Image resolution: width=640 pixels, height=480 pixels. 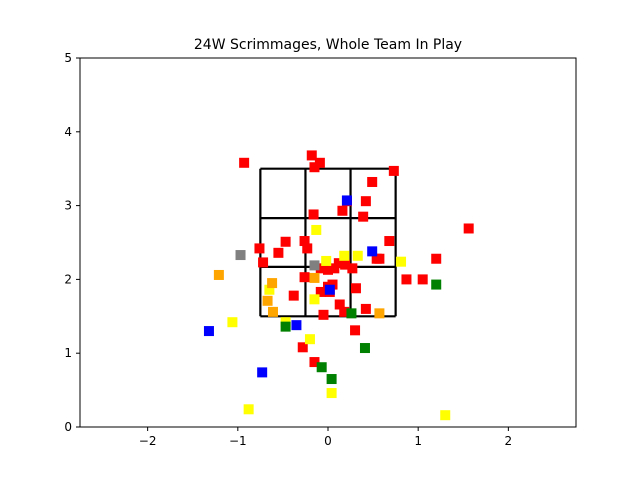 What do you see at coordinates (68, 279) in the screenshot?
I see `y-tick-label-2: 2` at bounding box center [68, 279].